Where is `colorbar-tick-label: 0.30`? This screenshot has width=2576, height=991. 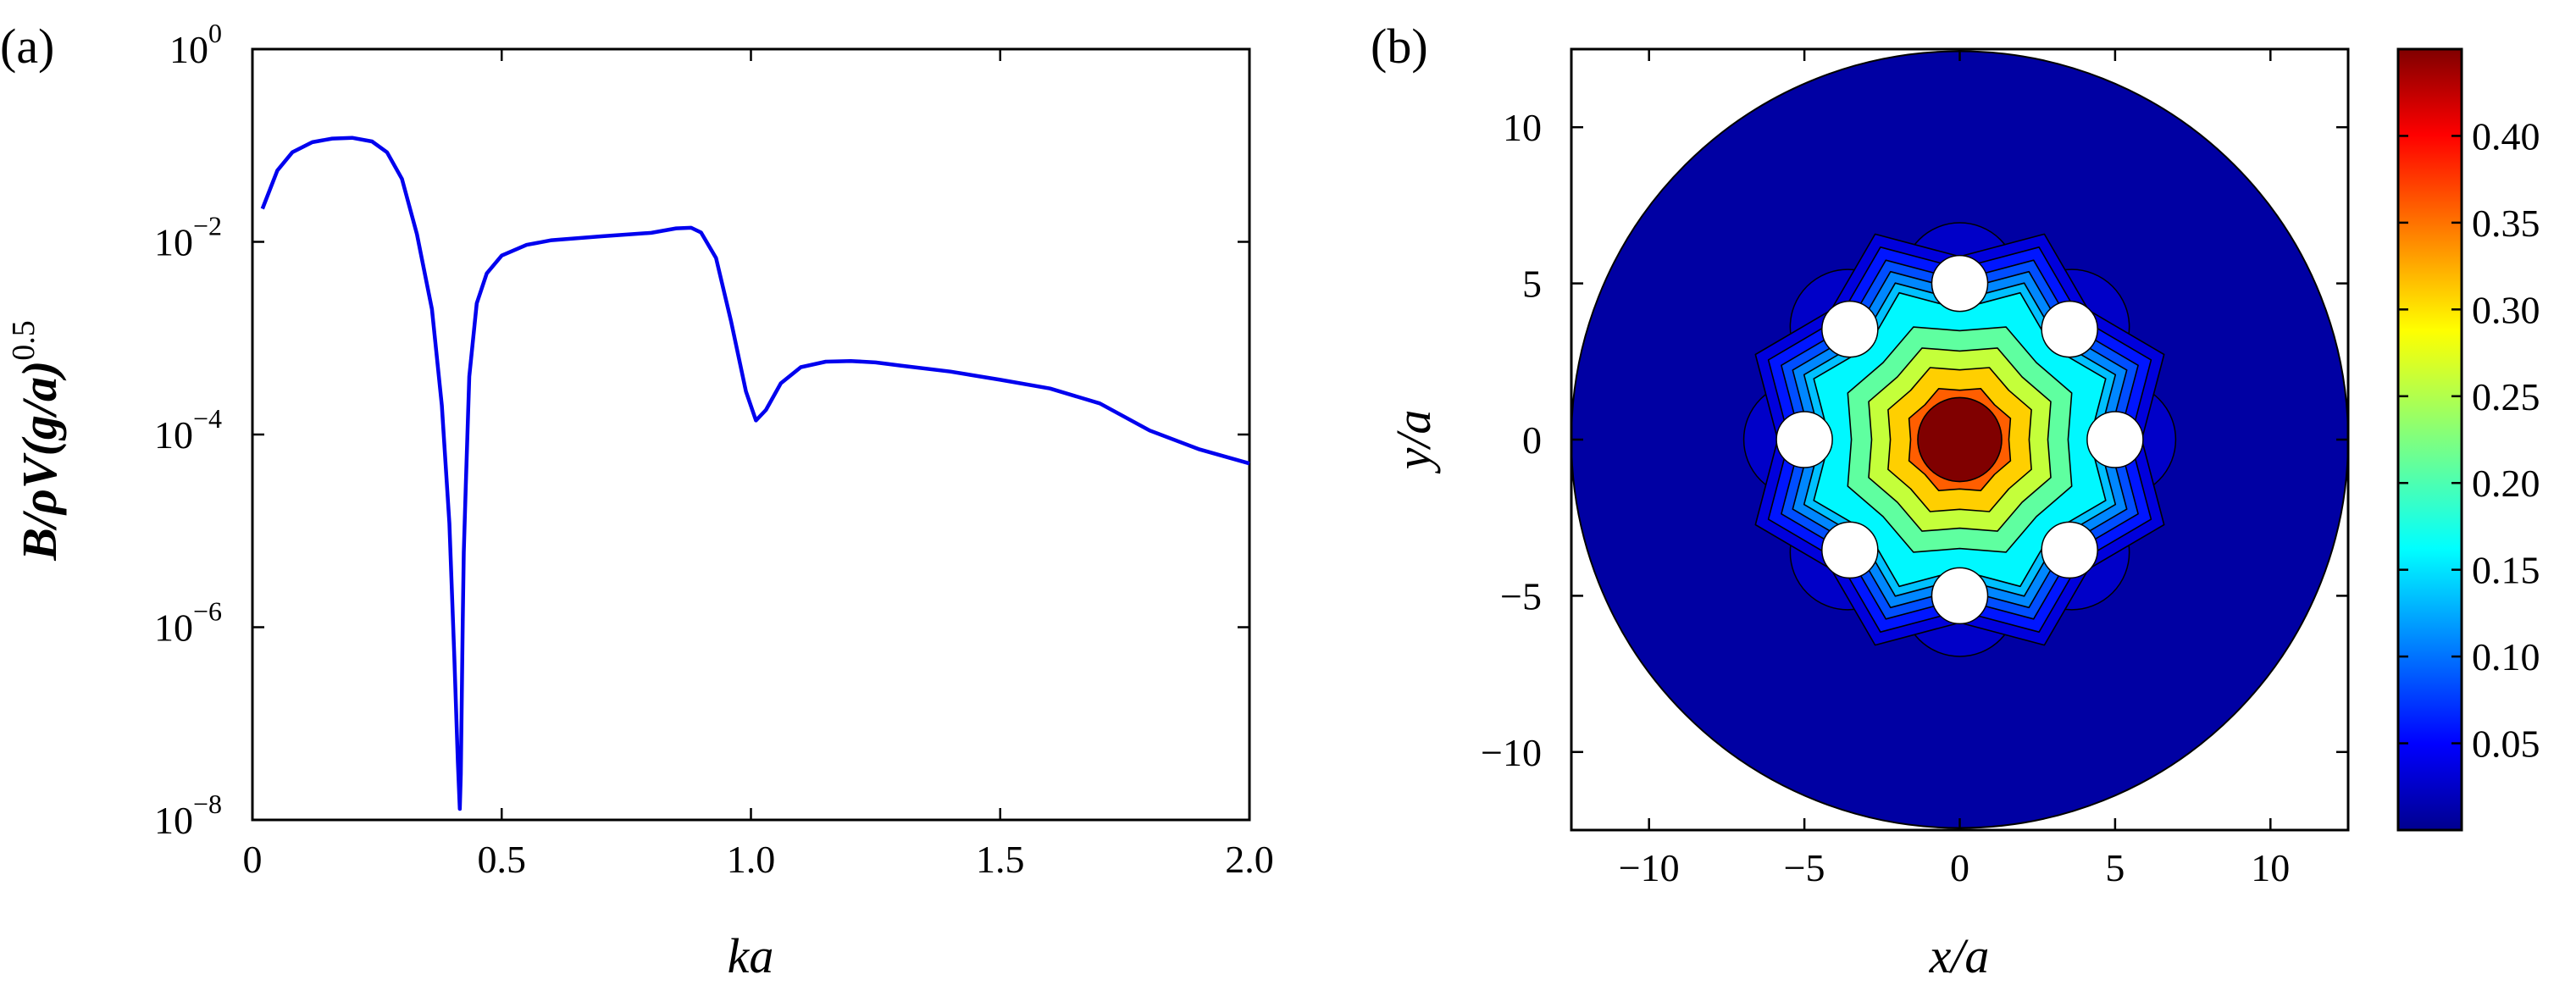 colorbar-tick-label: 0.30 is located at coordinates (2506, 309).